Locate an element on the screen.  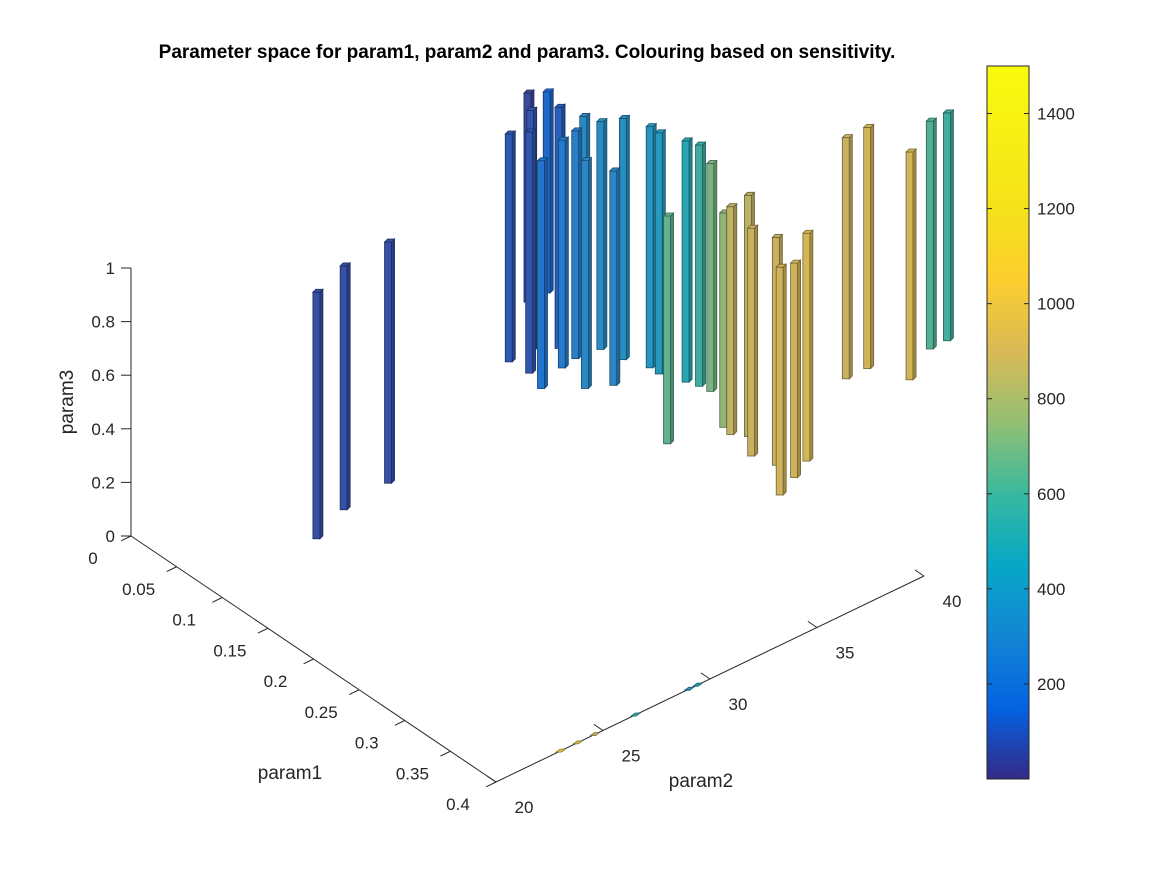
x-tick-label: 0.3 is located at coordinates (367, 743).